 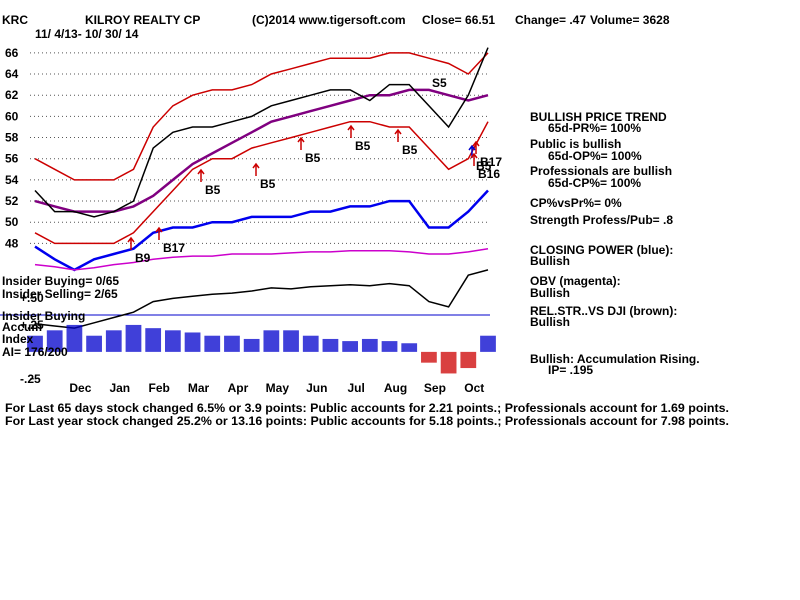 What do you see at coordinates (22, 327) in the screenshot?
I see `insider-text: Accum` at bounding box center [22, 327].